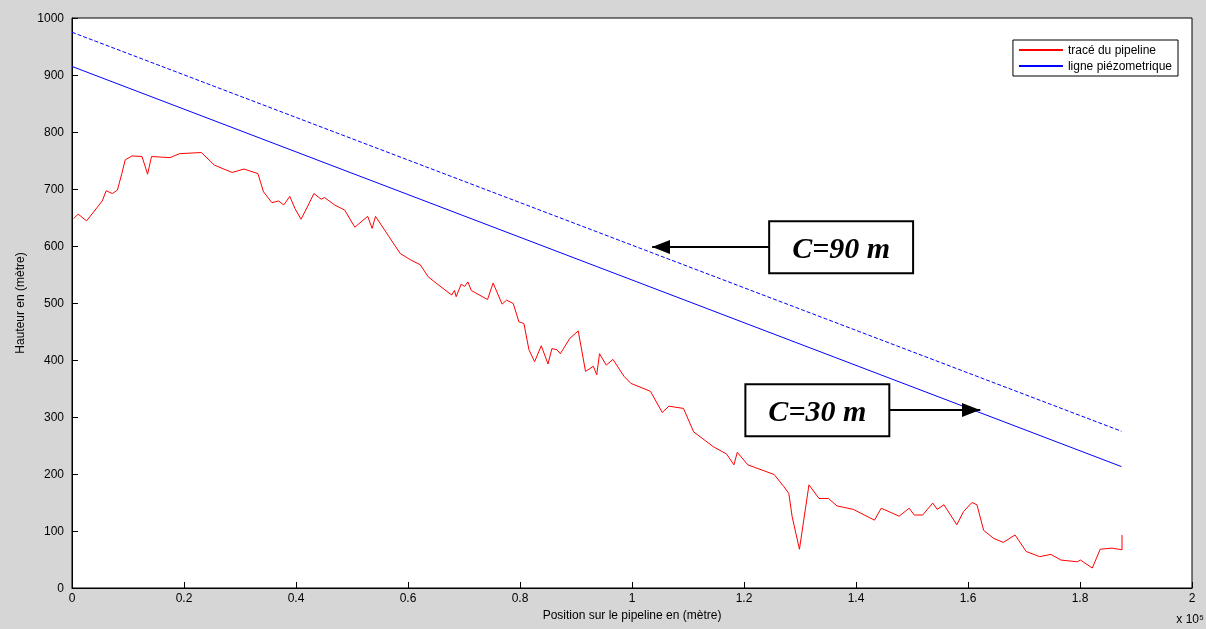 The image size is (1206, 629). What do you see at coordinates (54, 246) in the screenshot?
I see `y-tick-label: 600` at bounding box center [54, 246].